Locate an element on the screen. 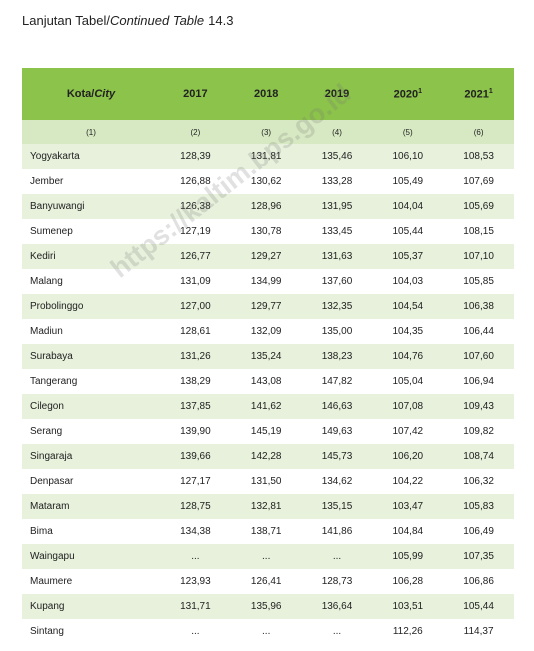 This screenshot has width=534, height=651. column-number-row: (1) (2) (3) (4) (5) (6) is located at coordinates (268, 132).